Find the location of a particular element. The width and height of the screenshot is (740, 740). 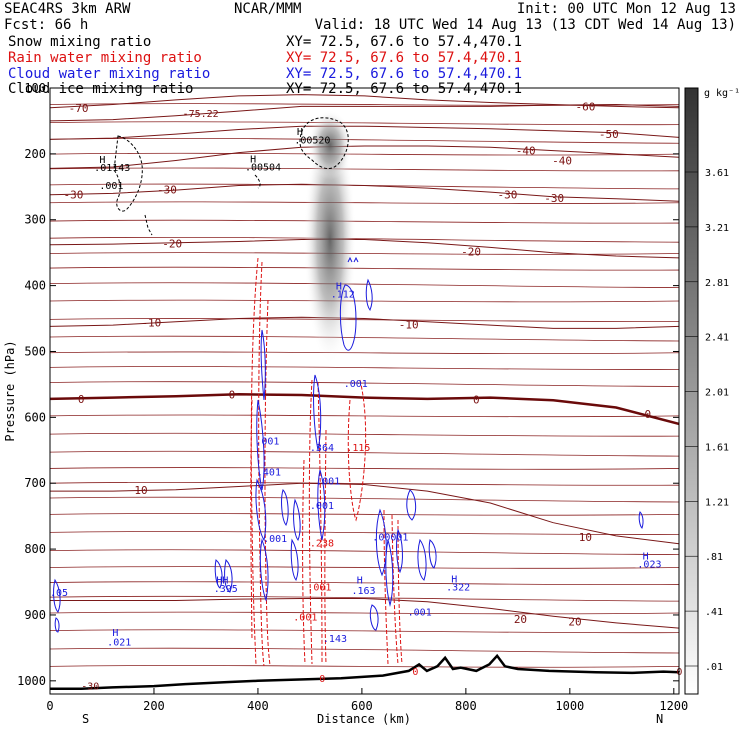

snow-plume-top is located at coordinates (330, 145).